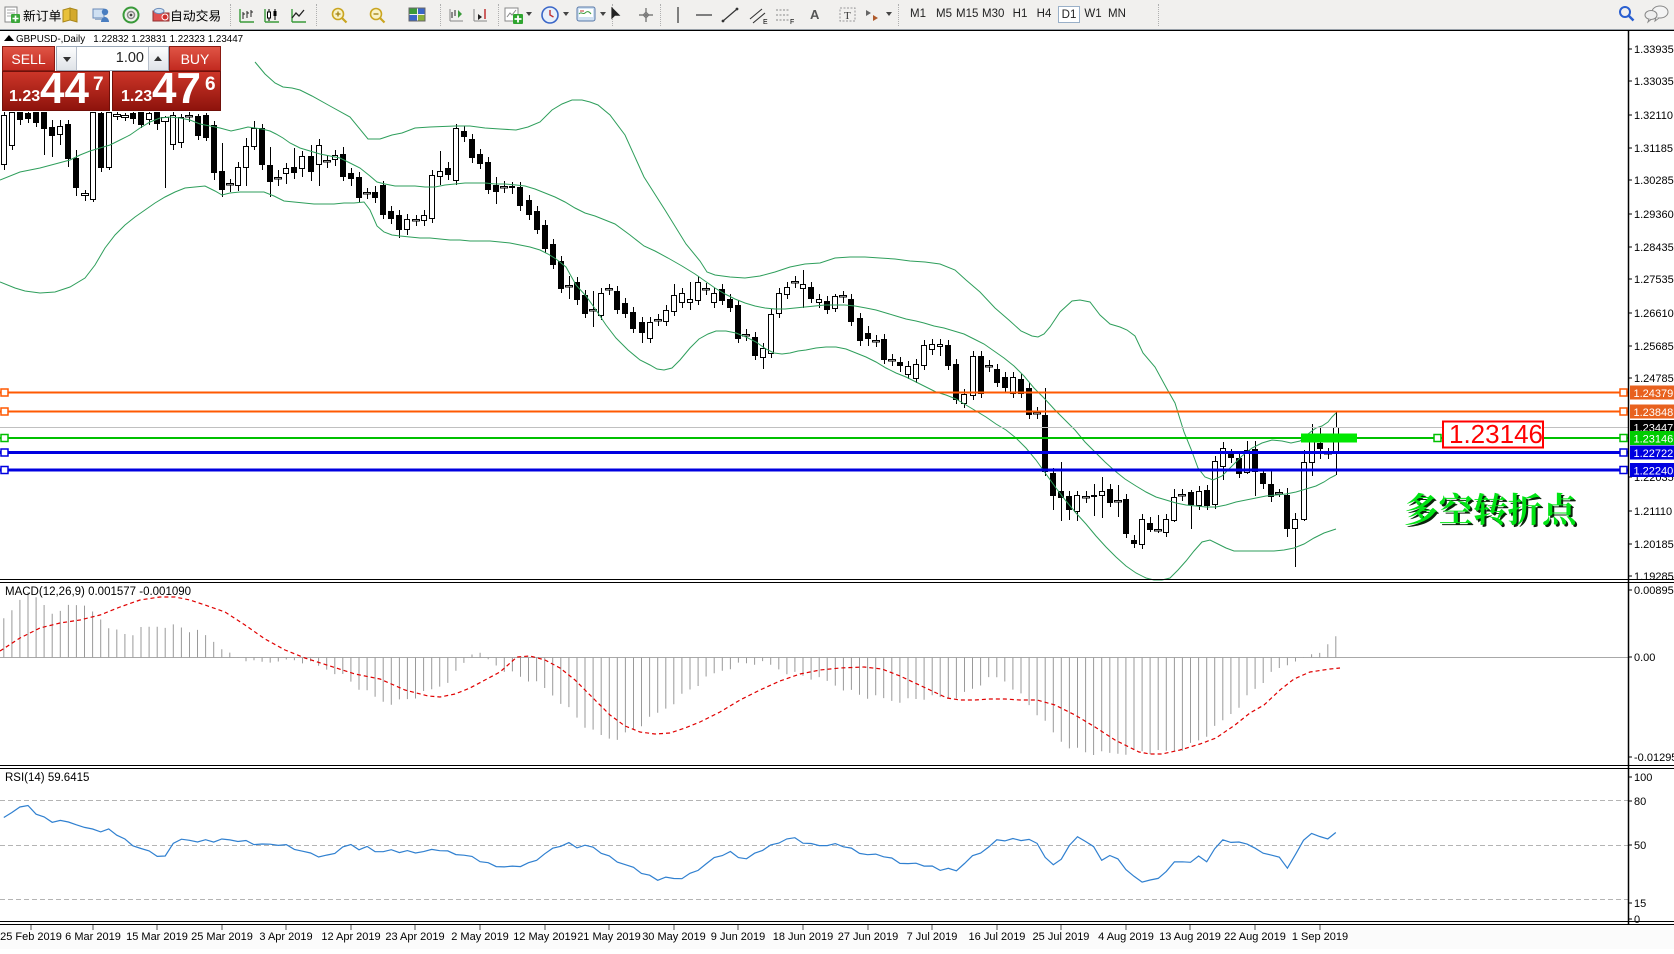 This screenshot has height=954, width=1674. Describe the element at coordinates (1640, 904) in the screenshot. I see `svg-text: 15` at that location.